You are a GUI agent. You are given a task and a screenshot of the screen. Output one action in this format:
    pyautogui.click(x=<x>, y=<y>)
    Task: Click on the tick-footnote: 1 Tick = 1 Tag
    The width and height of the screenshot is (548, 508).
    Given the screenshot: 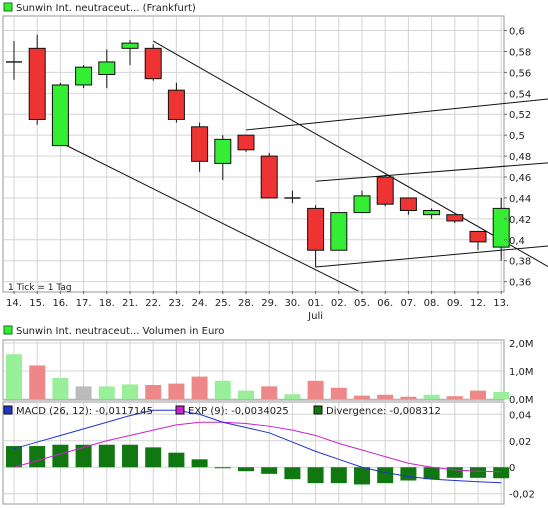 What is the action you would take?
    pyautogui.click(x=40, y=288)
    